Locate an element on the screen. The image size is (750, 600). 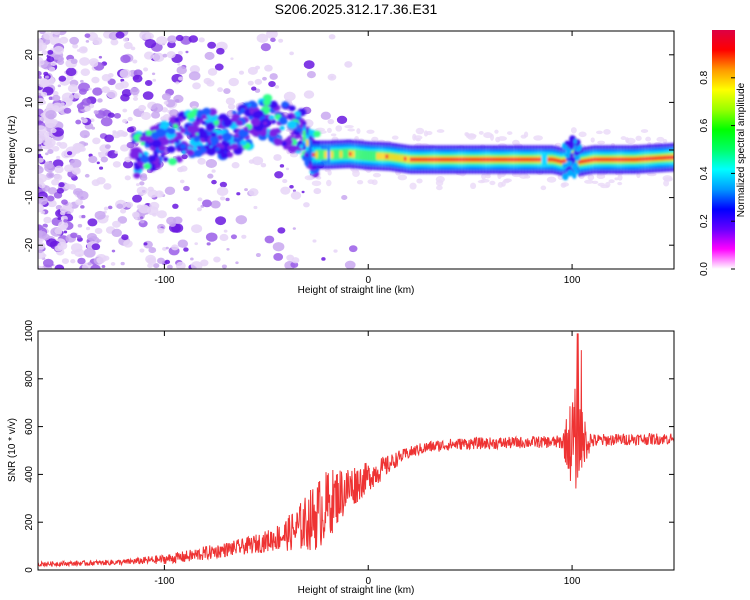
chart-title: S206.2025.312.17.36.E31 is located at coordinates (356, 9).